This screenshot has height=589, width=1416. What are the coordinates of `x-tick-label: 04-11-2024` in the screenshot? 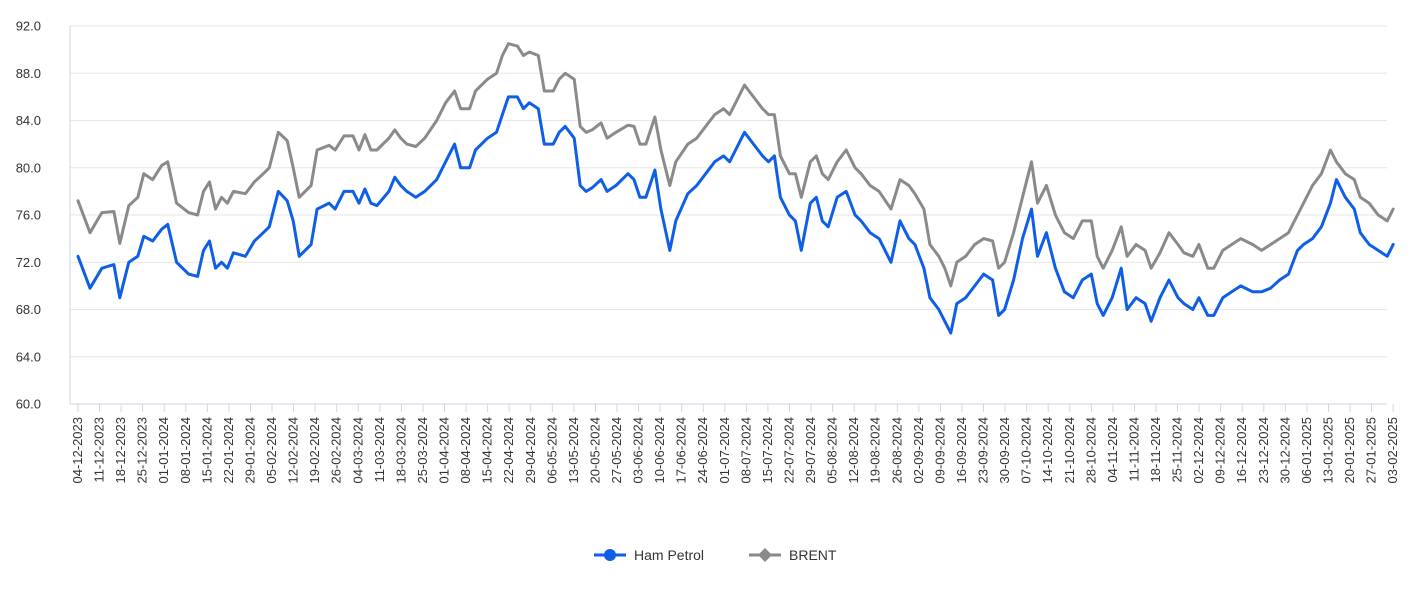 It's located at (1112, 450).